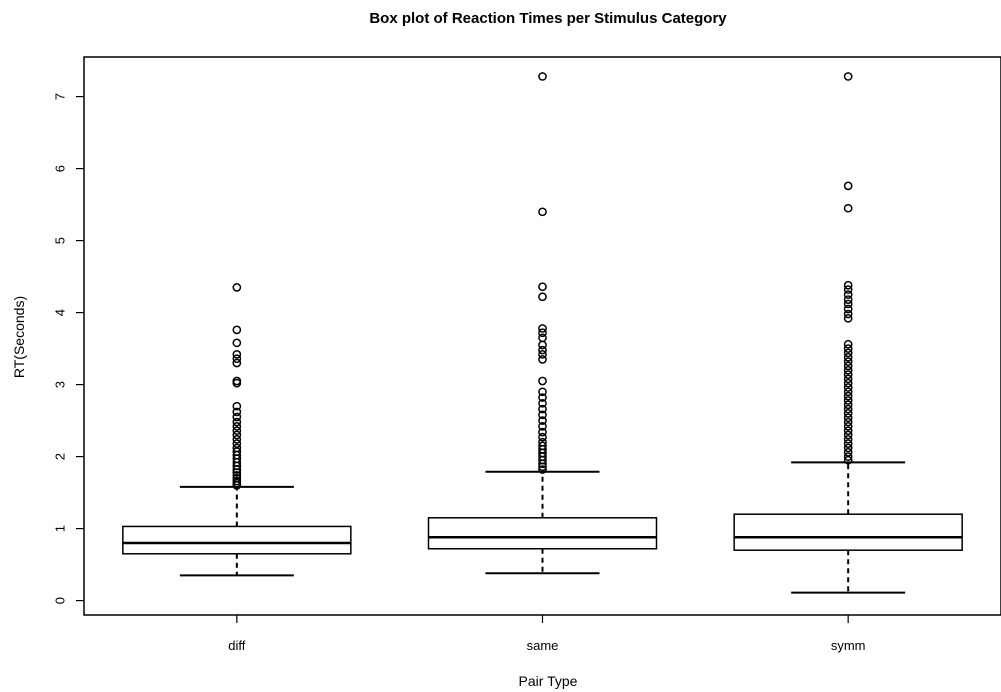 Image resolution: width=1001 pixels, height=692 pixels. Describe the element at coordinates (60, 240) in the screenshot. I see `y-tick-label-5: 5` at that location.